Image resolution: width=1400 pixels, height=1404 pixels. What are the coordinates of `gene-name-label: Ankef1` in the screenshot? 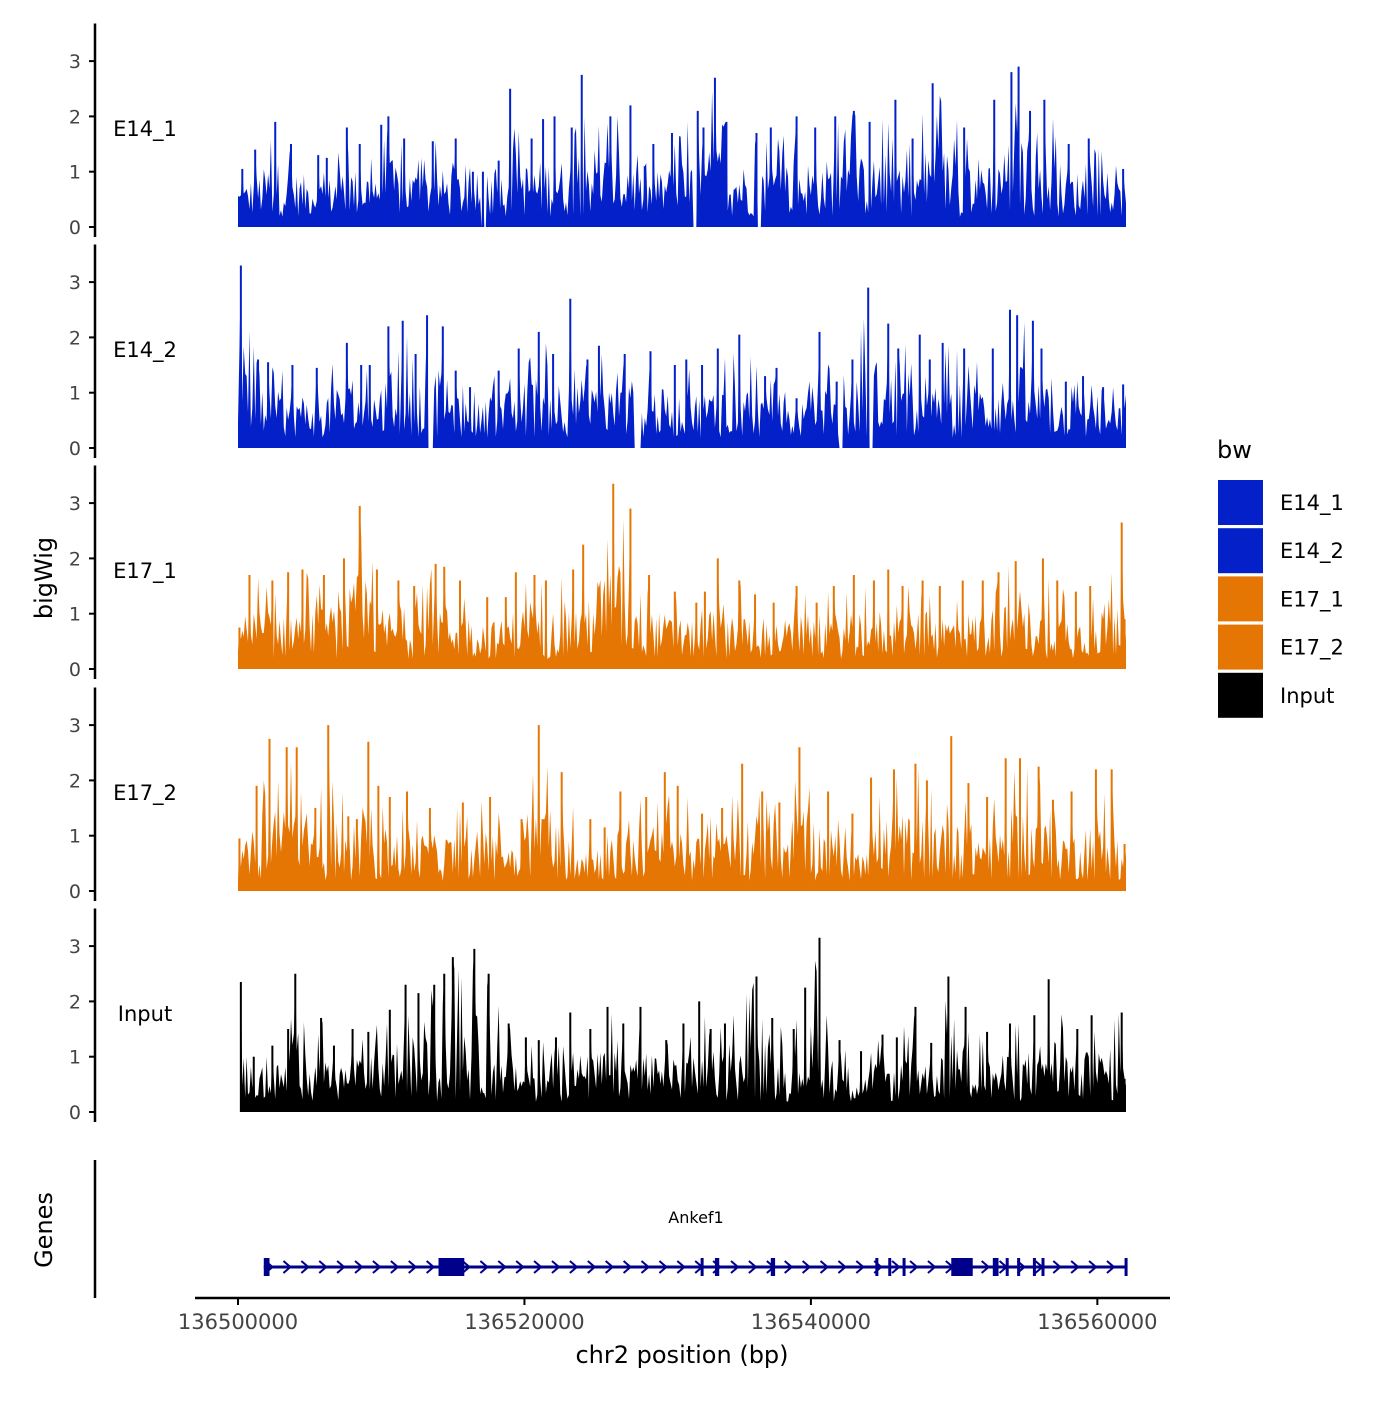 It's located at (695, 1217).